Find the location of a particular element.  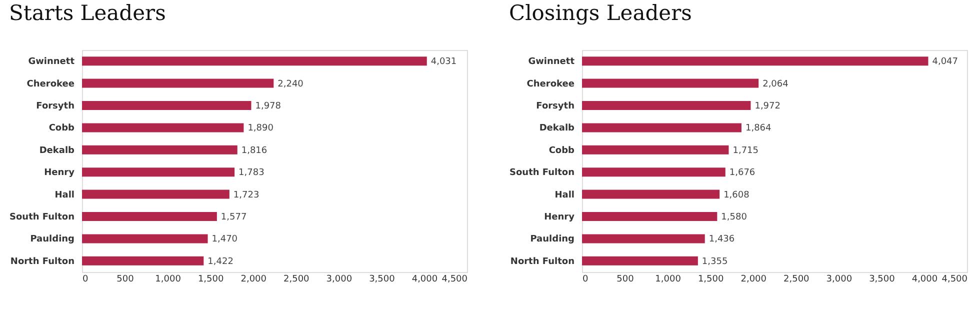

data-label: 1,608 is located at coordinates (737, 195).